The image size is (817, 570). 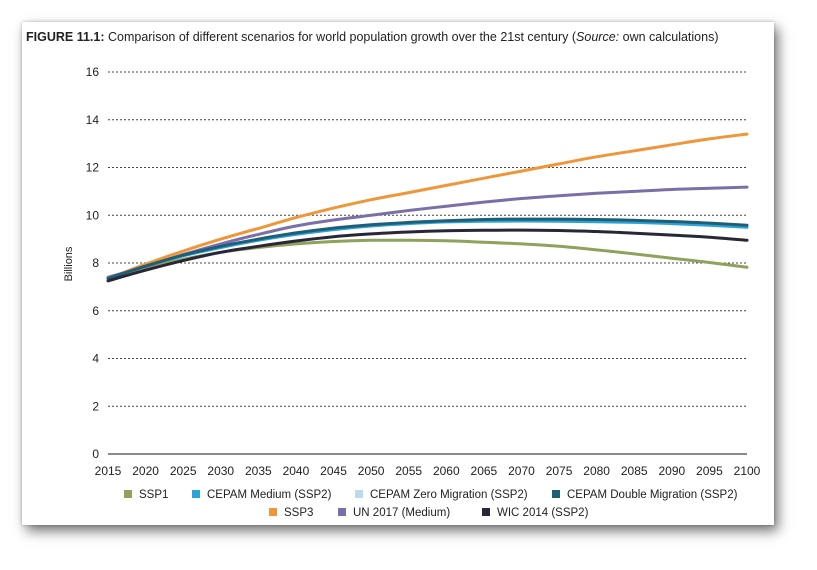 I want to click on x-tick-label: 2090, so click(x=671, y=471).